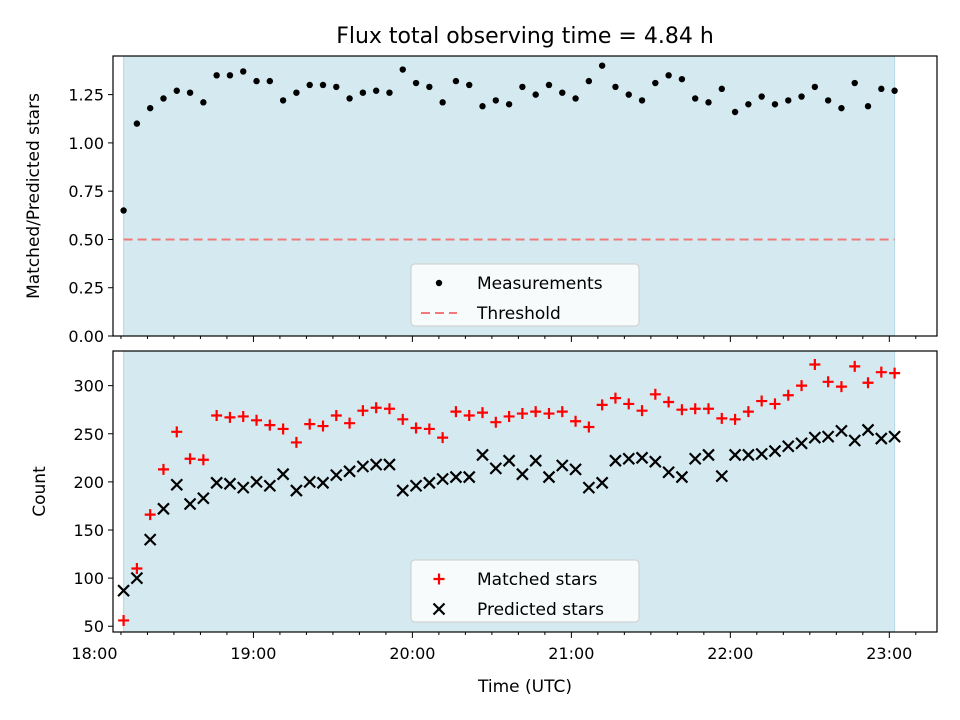 The height and width of the screenshot is (720, 960). Describe the element at coordinates (94, 626) in the screenshot. I see `y-tick-label: 50` at that location.